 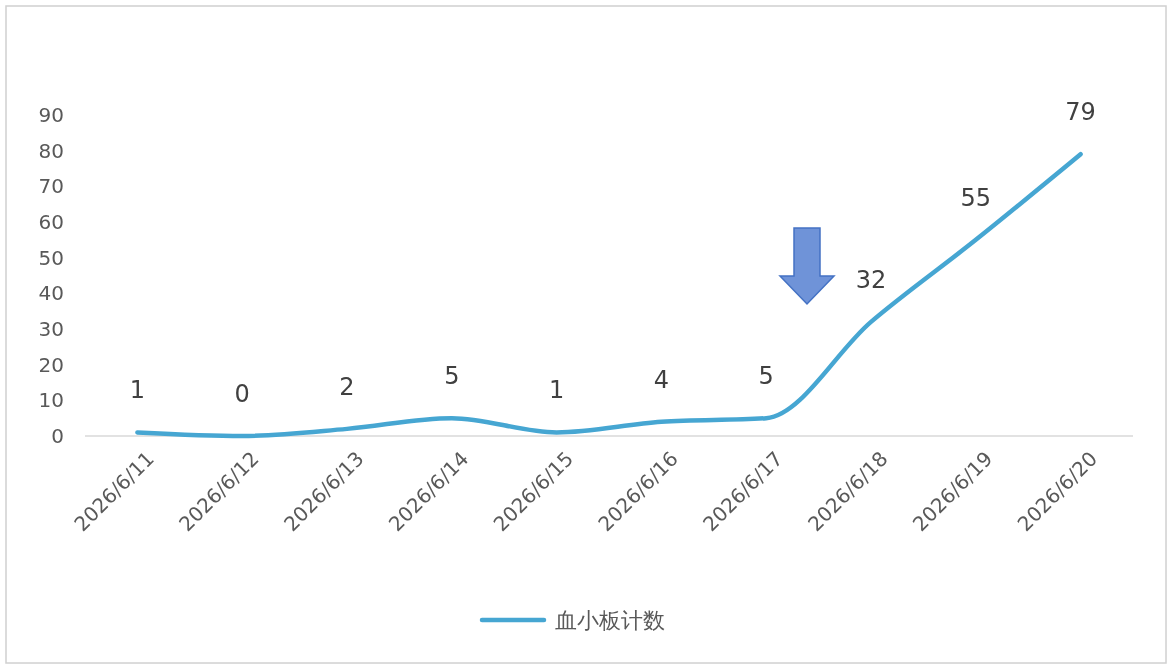 What do you see at coordinates (51, 150) in the screenshot?
I see `y-tick-label: 80` at bounding box center [51, 150].